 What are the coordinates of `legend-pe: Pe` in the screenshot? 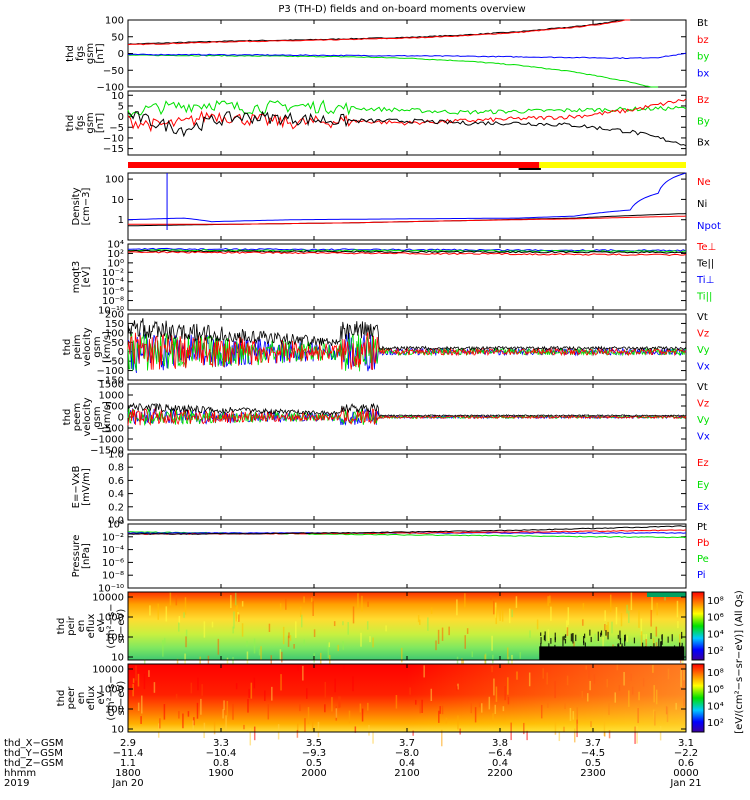 It's located at (703, 559).